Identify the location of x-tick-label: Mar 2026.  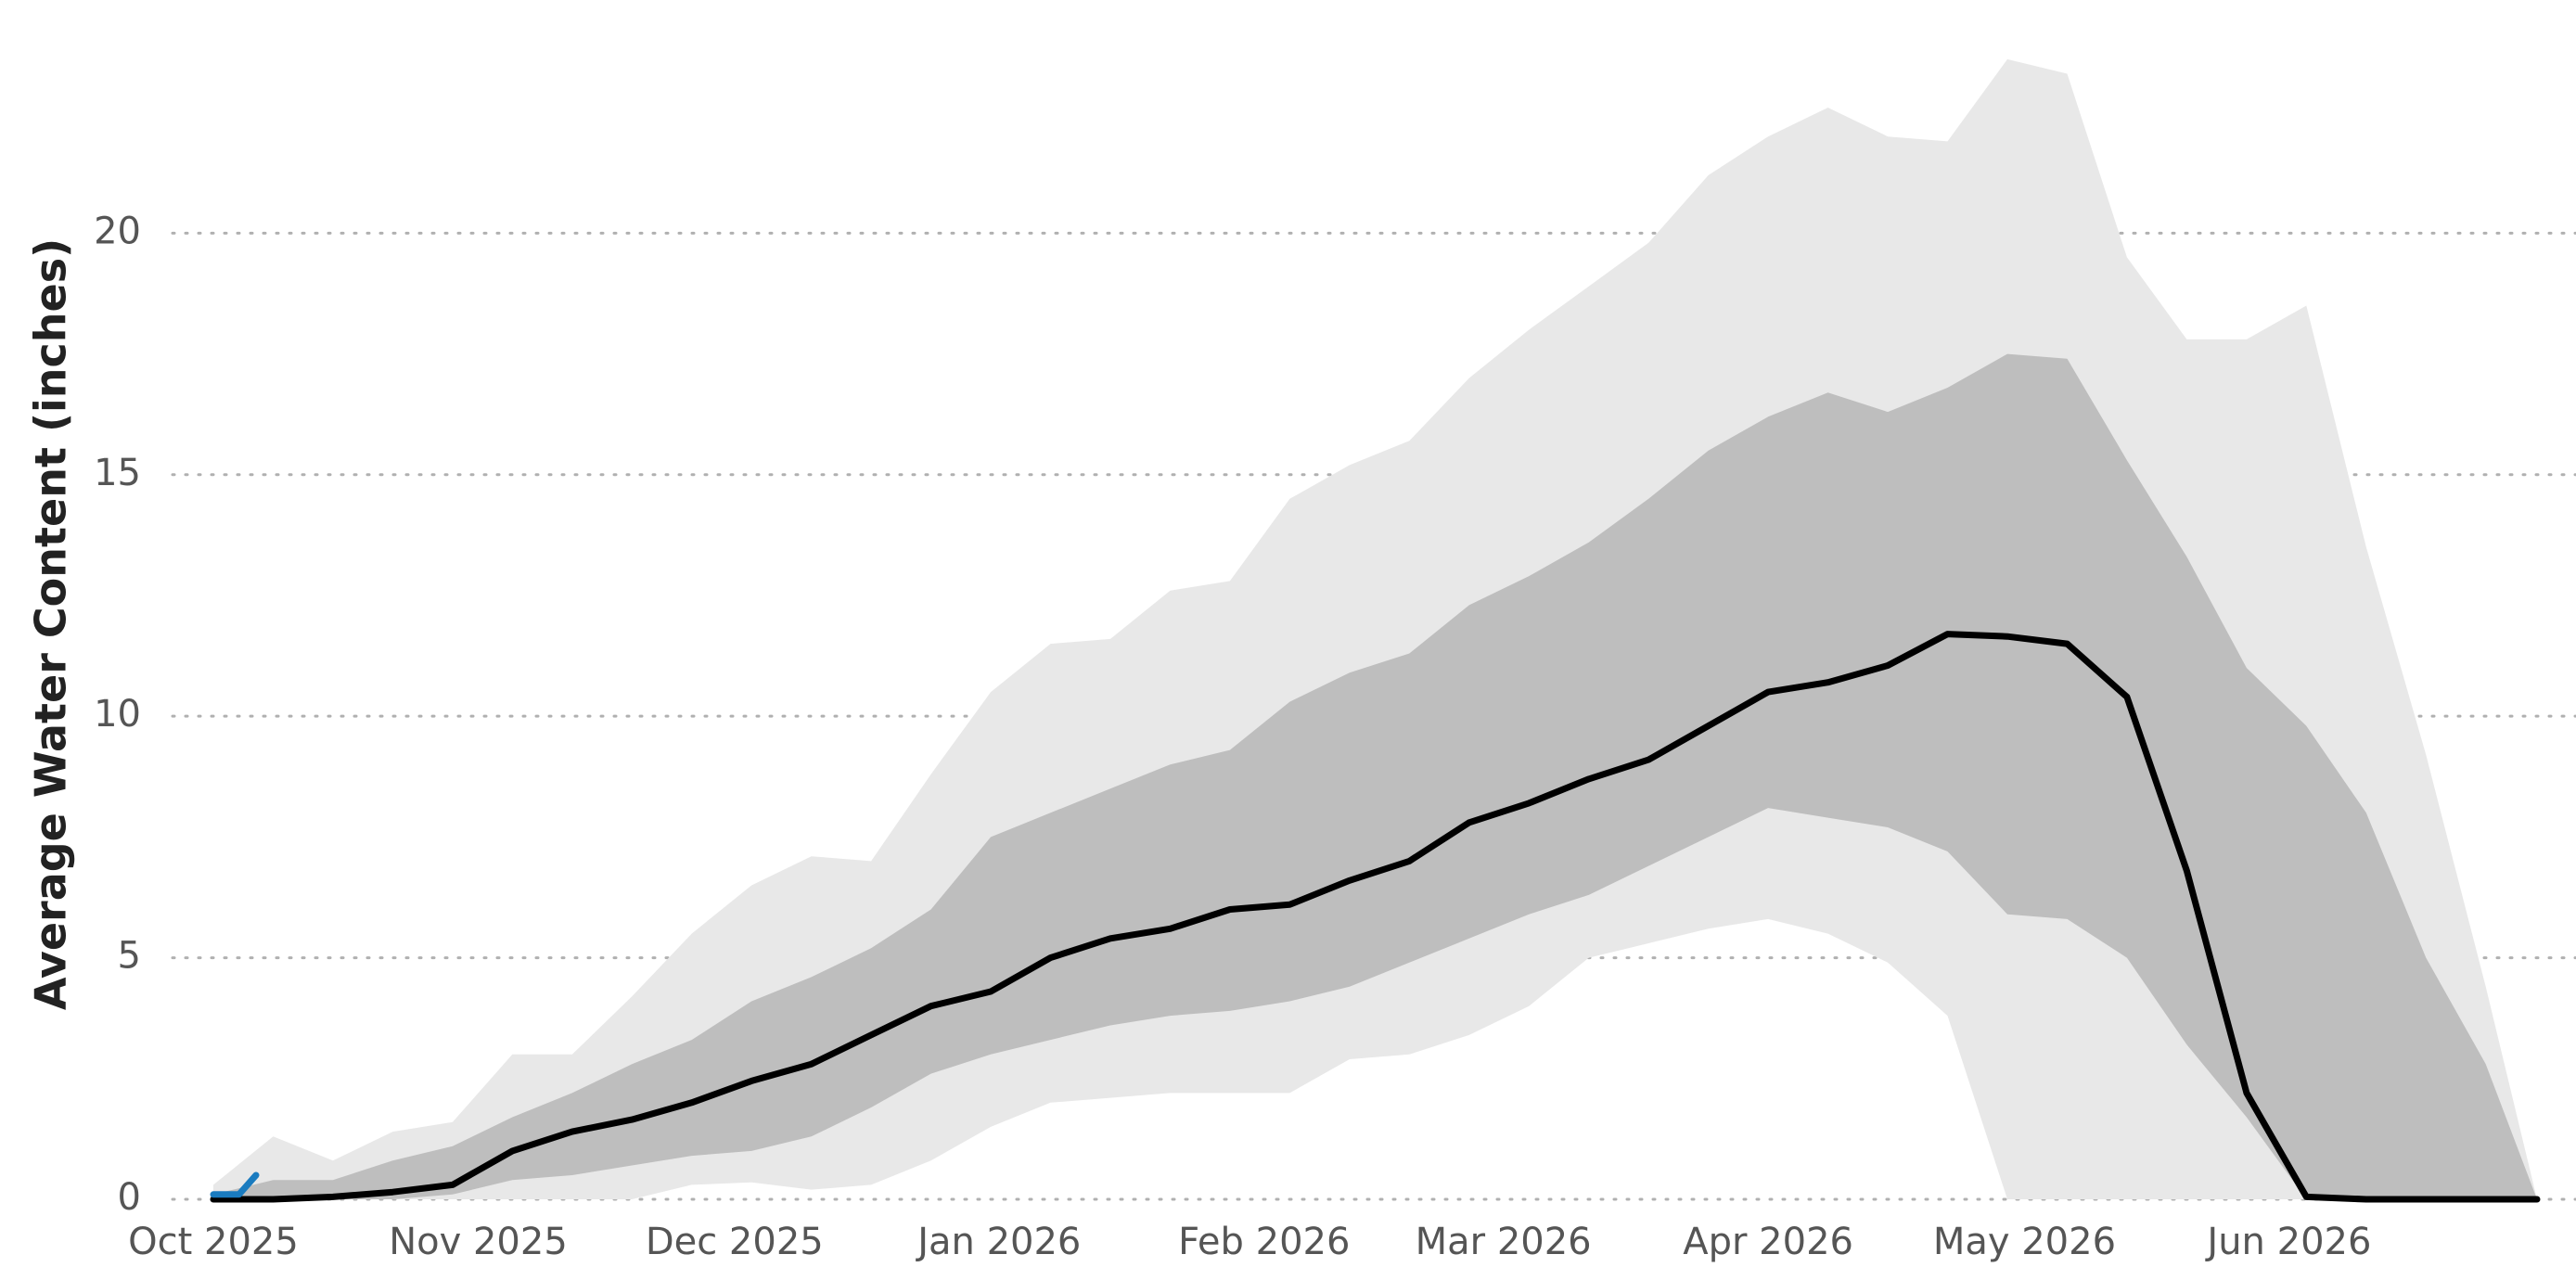
(1504, 1242).